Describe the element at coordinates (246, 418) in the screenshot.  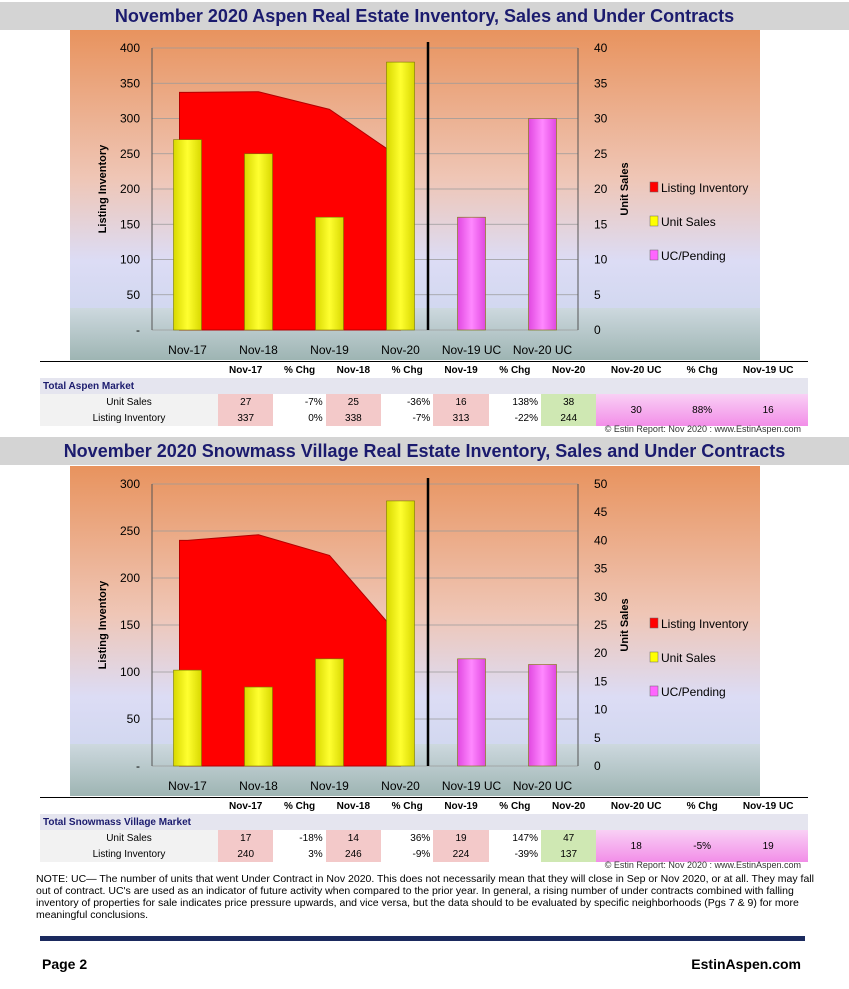
I see `cell: 337` at that location.